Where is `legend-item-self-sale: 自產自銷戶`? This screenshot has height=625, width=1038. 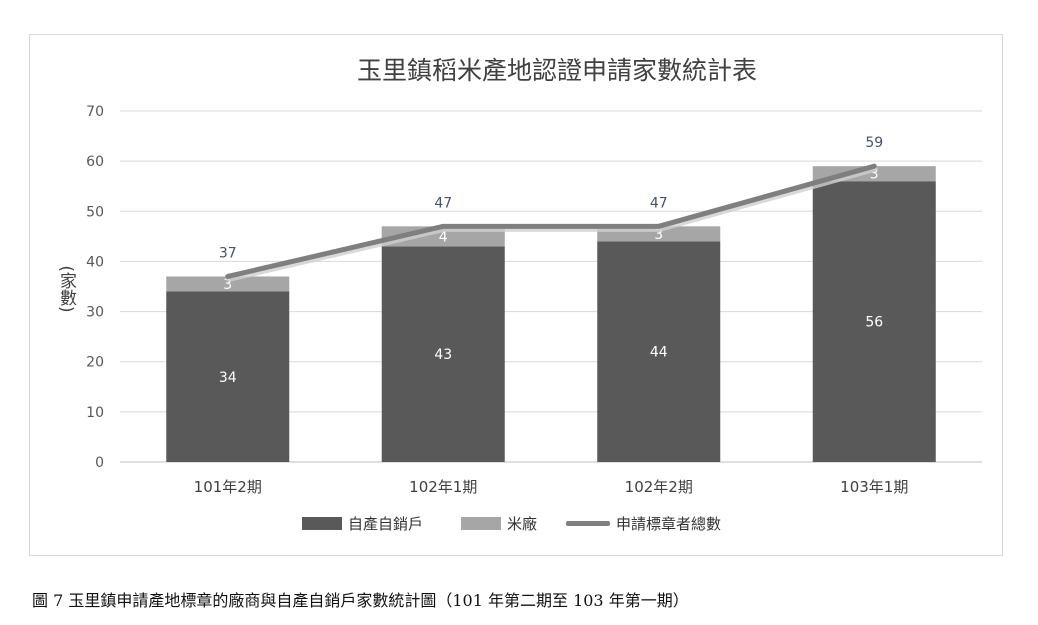
legend-item-self-sale: 自產自銷戶 is located at coordinates (362, 523).